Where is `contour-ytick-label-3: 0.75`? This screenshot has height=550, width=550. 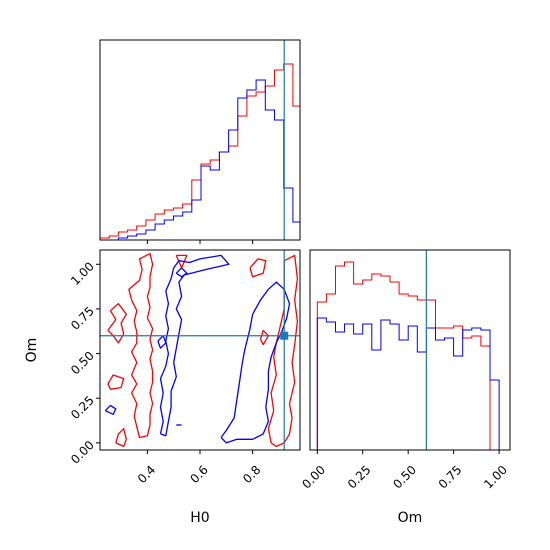
contour-ytick-label-3: 0.75 is located at coordinates (82, 318).